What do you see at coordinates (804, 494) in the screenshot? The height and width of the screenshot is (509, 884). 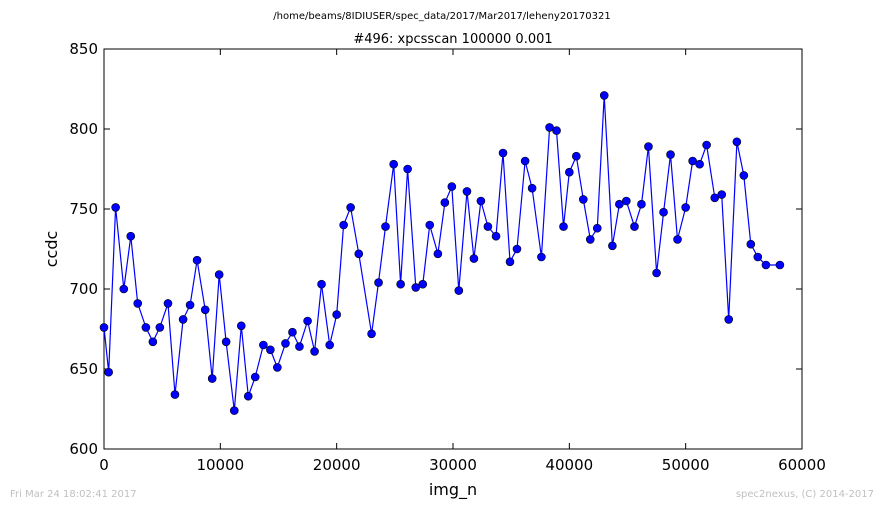 I see `footer-credit: spec2nexus, (C) 2014-2017` at bounding box center [804, 494].